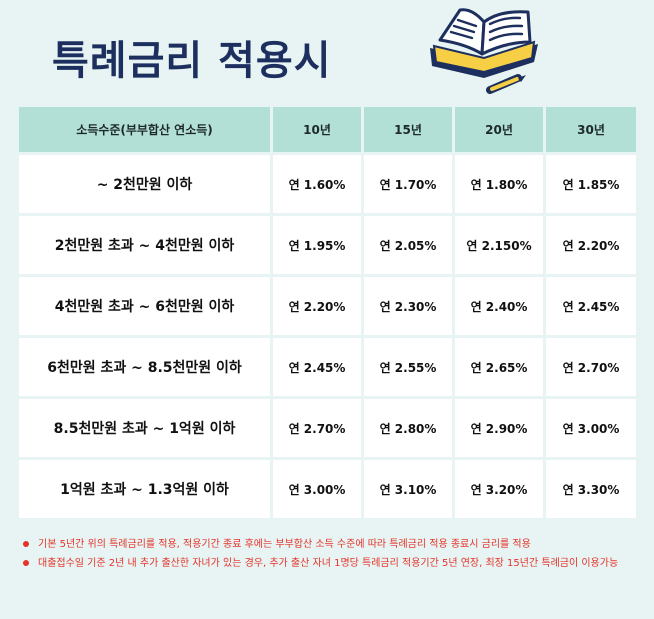 The image size is (654, 619). What do you see at coordinates (144, 306) in the screenshot?
I see `income-cell: 4천만원 초과 ~ 6천만원 이하` at bounding box center [144, 306].